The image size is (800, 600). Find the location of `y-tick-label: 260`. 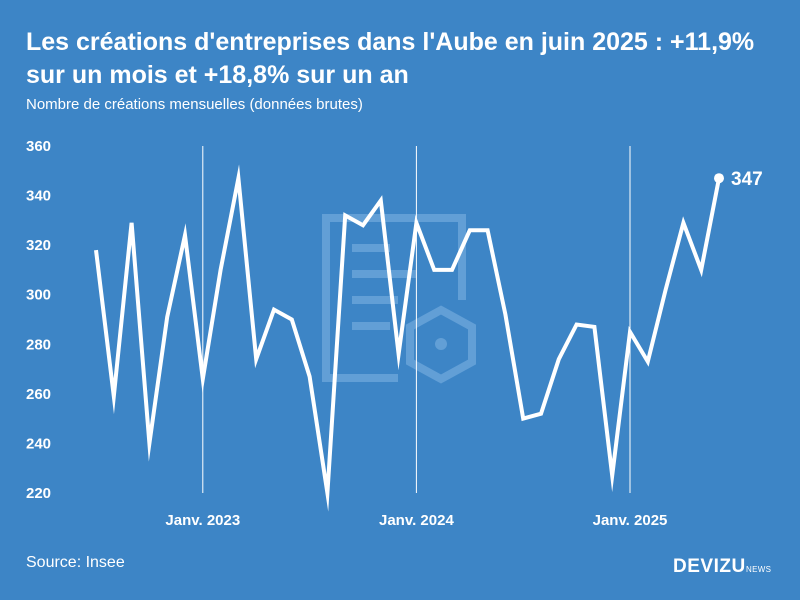

y-tick-label: 260 is located at coordinates (38, 394).